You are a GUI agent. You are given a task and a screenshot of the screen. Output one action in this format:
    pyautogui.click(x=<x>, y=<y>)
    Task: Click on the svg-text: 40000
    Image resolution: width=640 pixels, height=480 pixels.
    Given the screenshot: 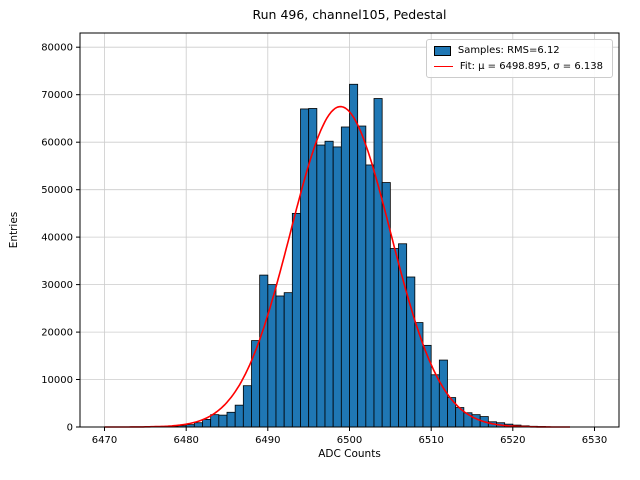 What is the action you would take?
    pyautogui.click(x=57, y=238)
    